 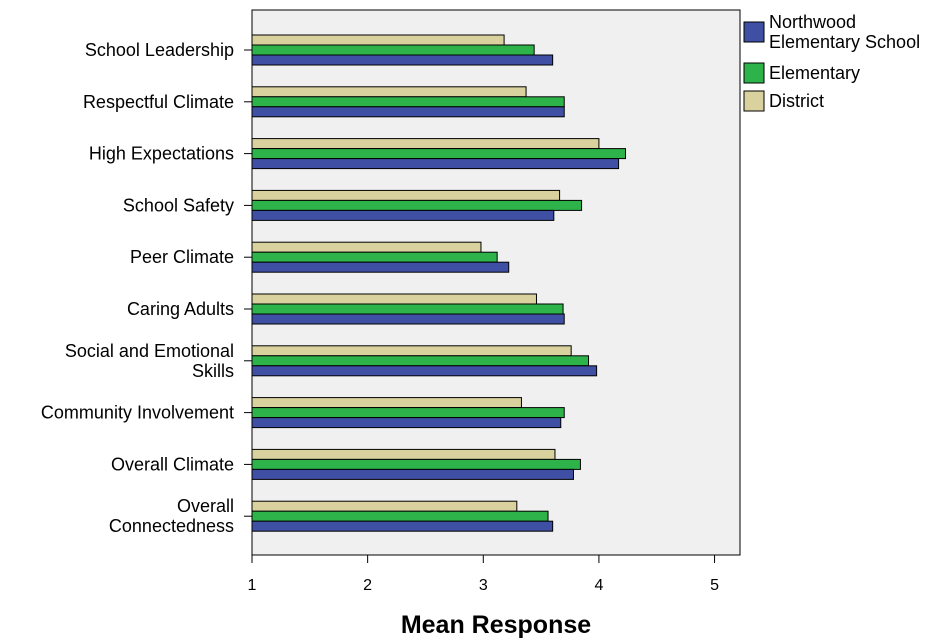 What do you see at coordinates (159, 50) in the screenshot?
I see `category-label: School Leadership` at bounding box center [159, 50].